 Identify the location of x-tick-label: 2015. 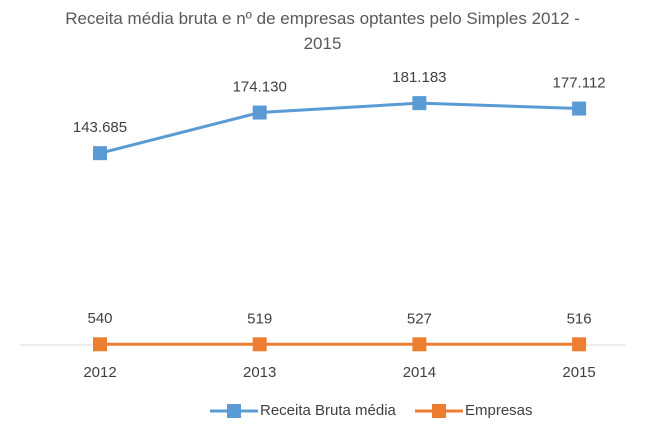
(578, 372).